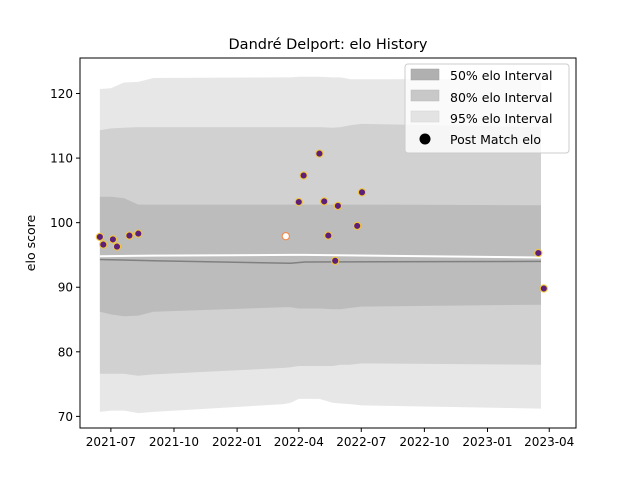  I want to click on y-axis-ticks: 70 80 90 100 110 120, so click(65, 255).